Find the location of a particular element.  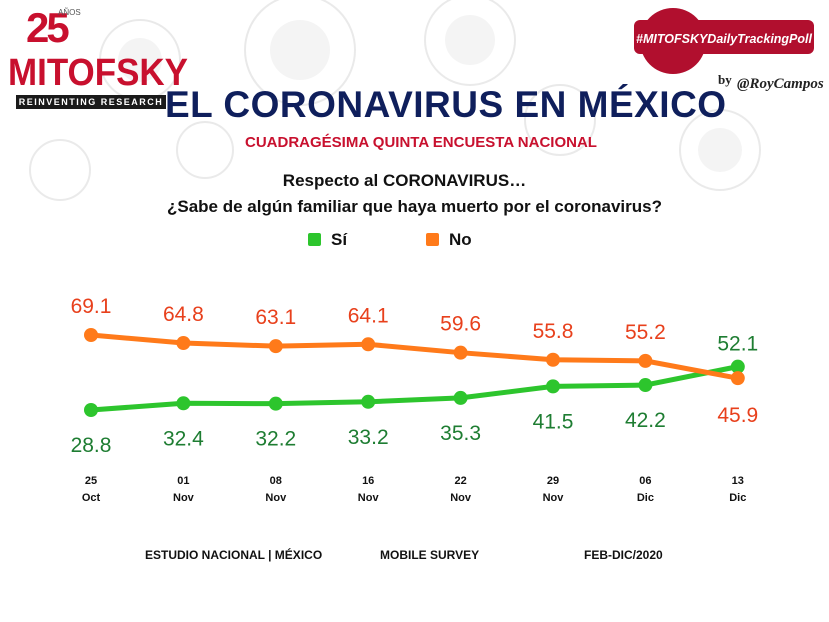

logo-years: 25 is located at coordinates (48, 27).